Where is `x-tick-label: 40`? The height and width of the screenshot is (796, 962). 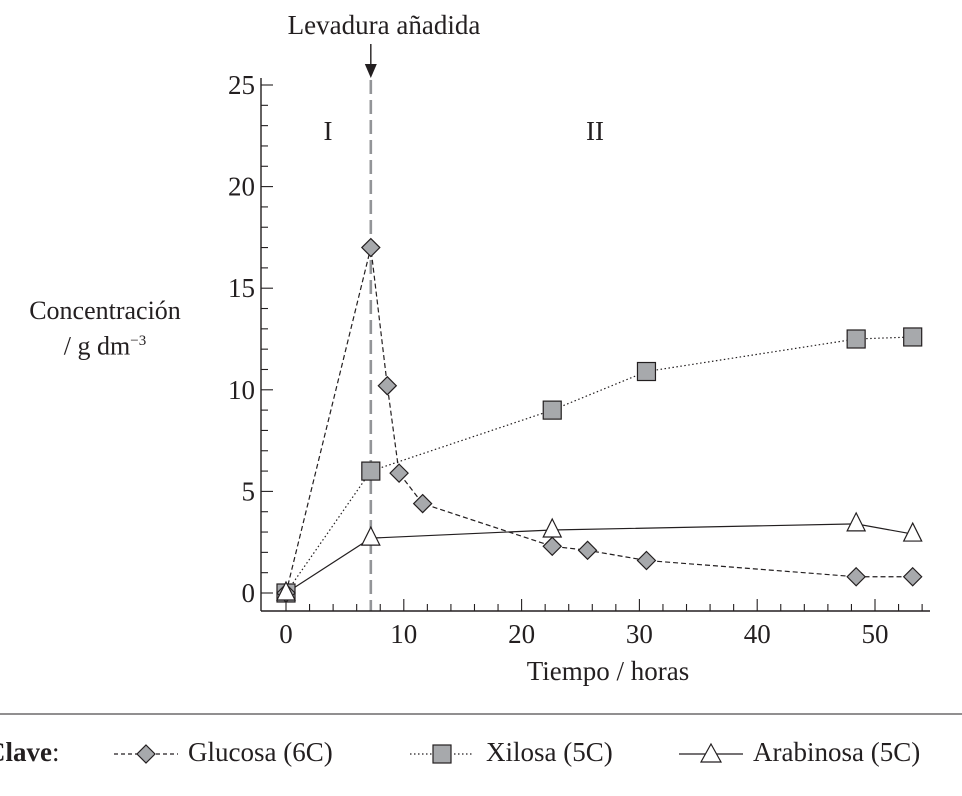 x-tick-label: 40 is located at coordinates (757, 634).